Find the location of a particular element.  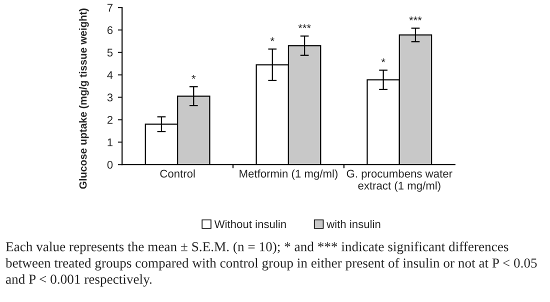

y-tick-label: 2 is located at coordinates (110, 120).